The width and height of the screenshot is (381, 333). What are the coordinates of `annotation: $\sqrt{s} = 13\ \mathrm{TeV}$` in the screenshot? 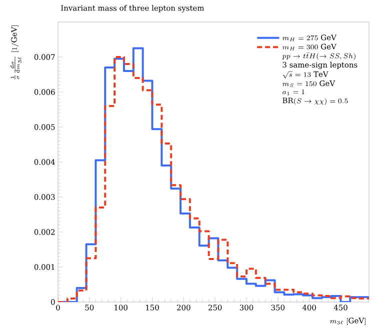 It's located at (305, 74).